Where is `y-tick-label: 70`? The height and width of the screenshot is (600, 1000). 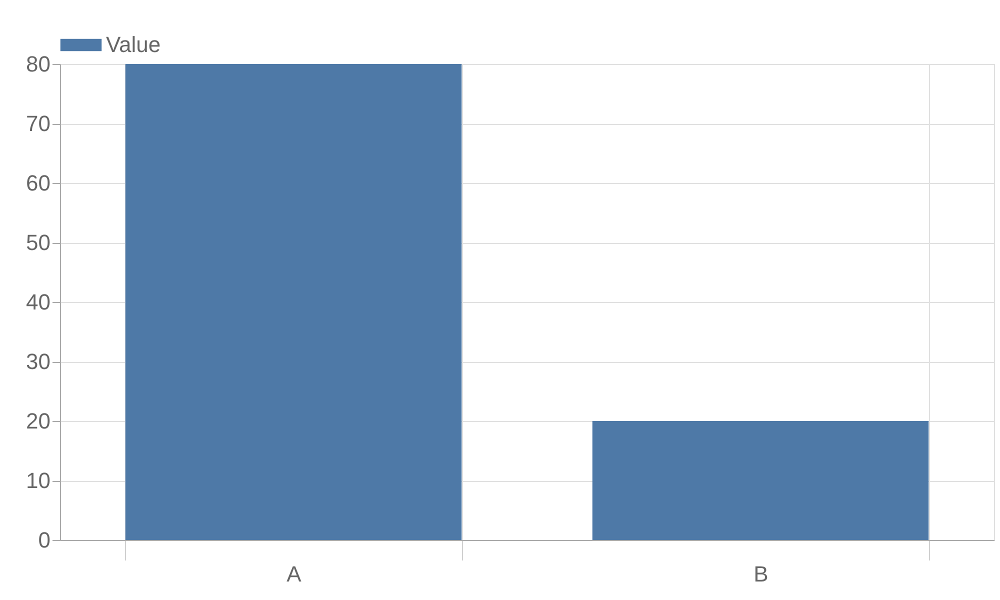
y-tick-label: 70 is located at coordinates (38, 123).